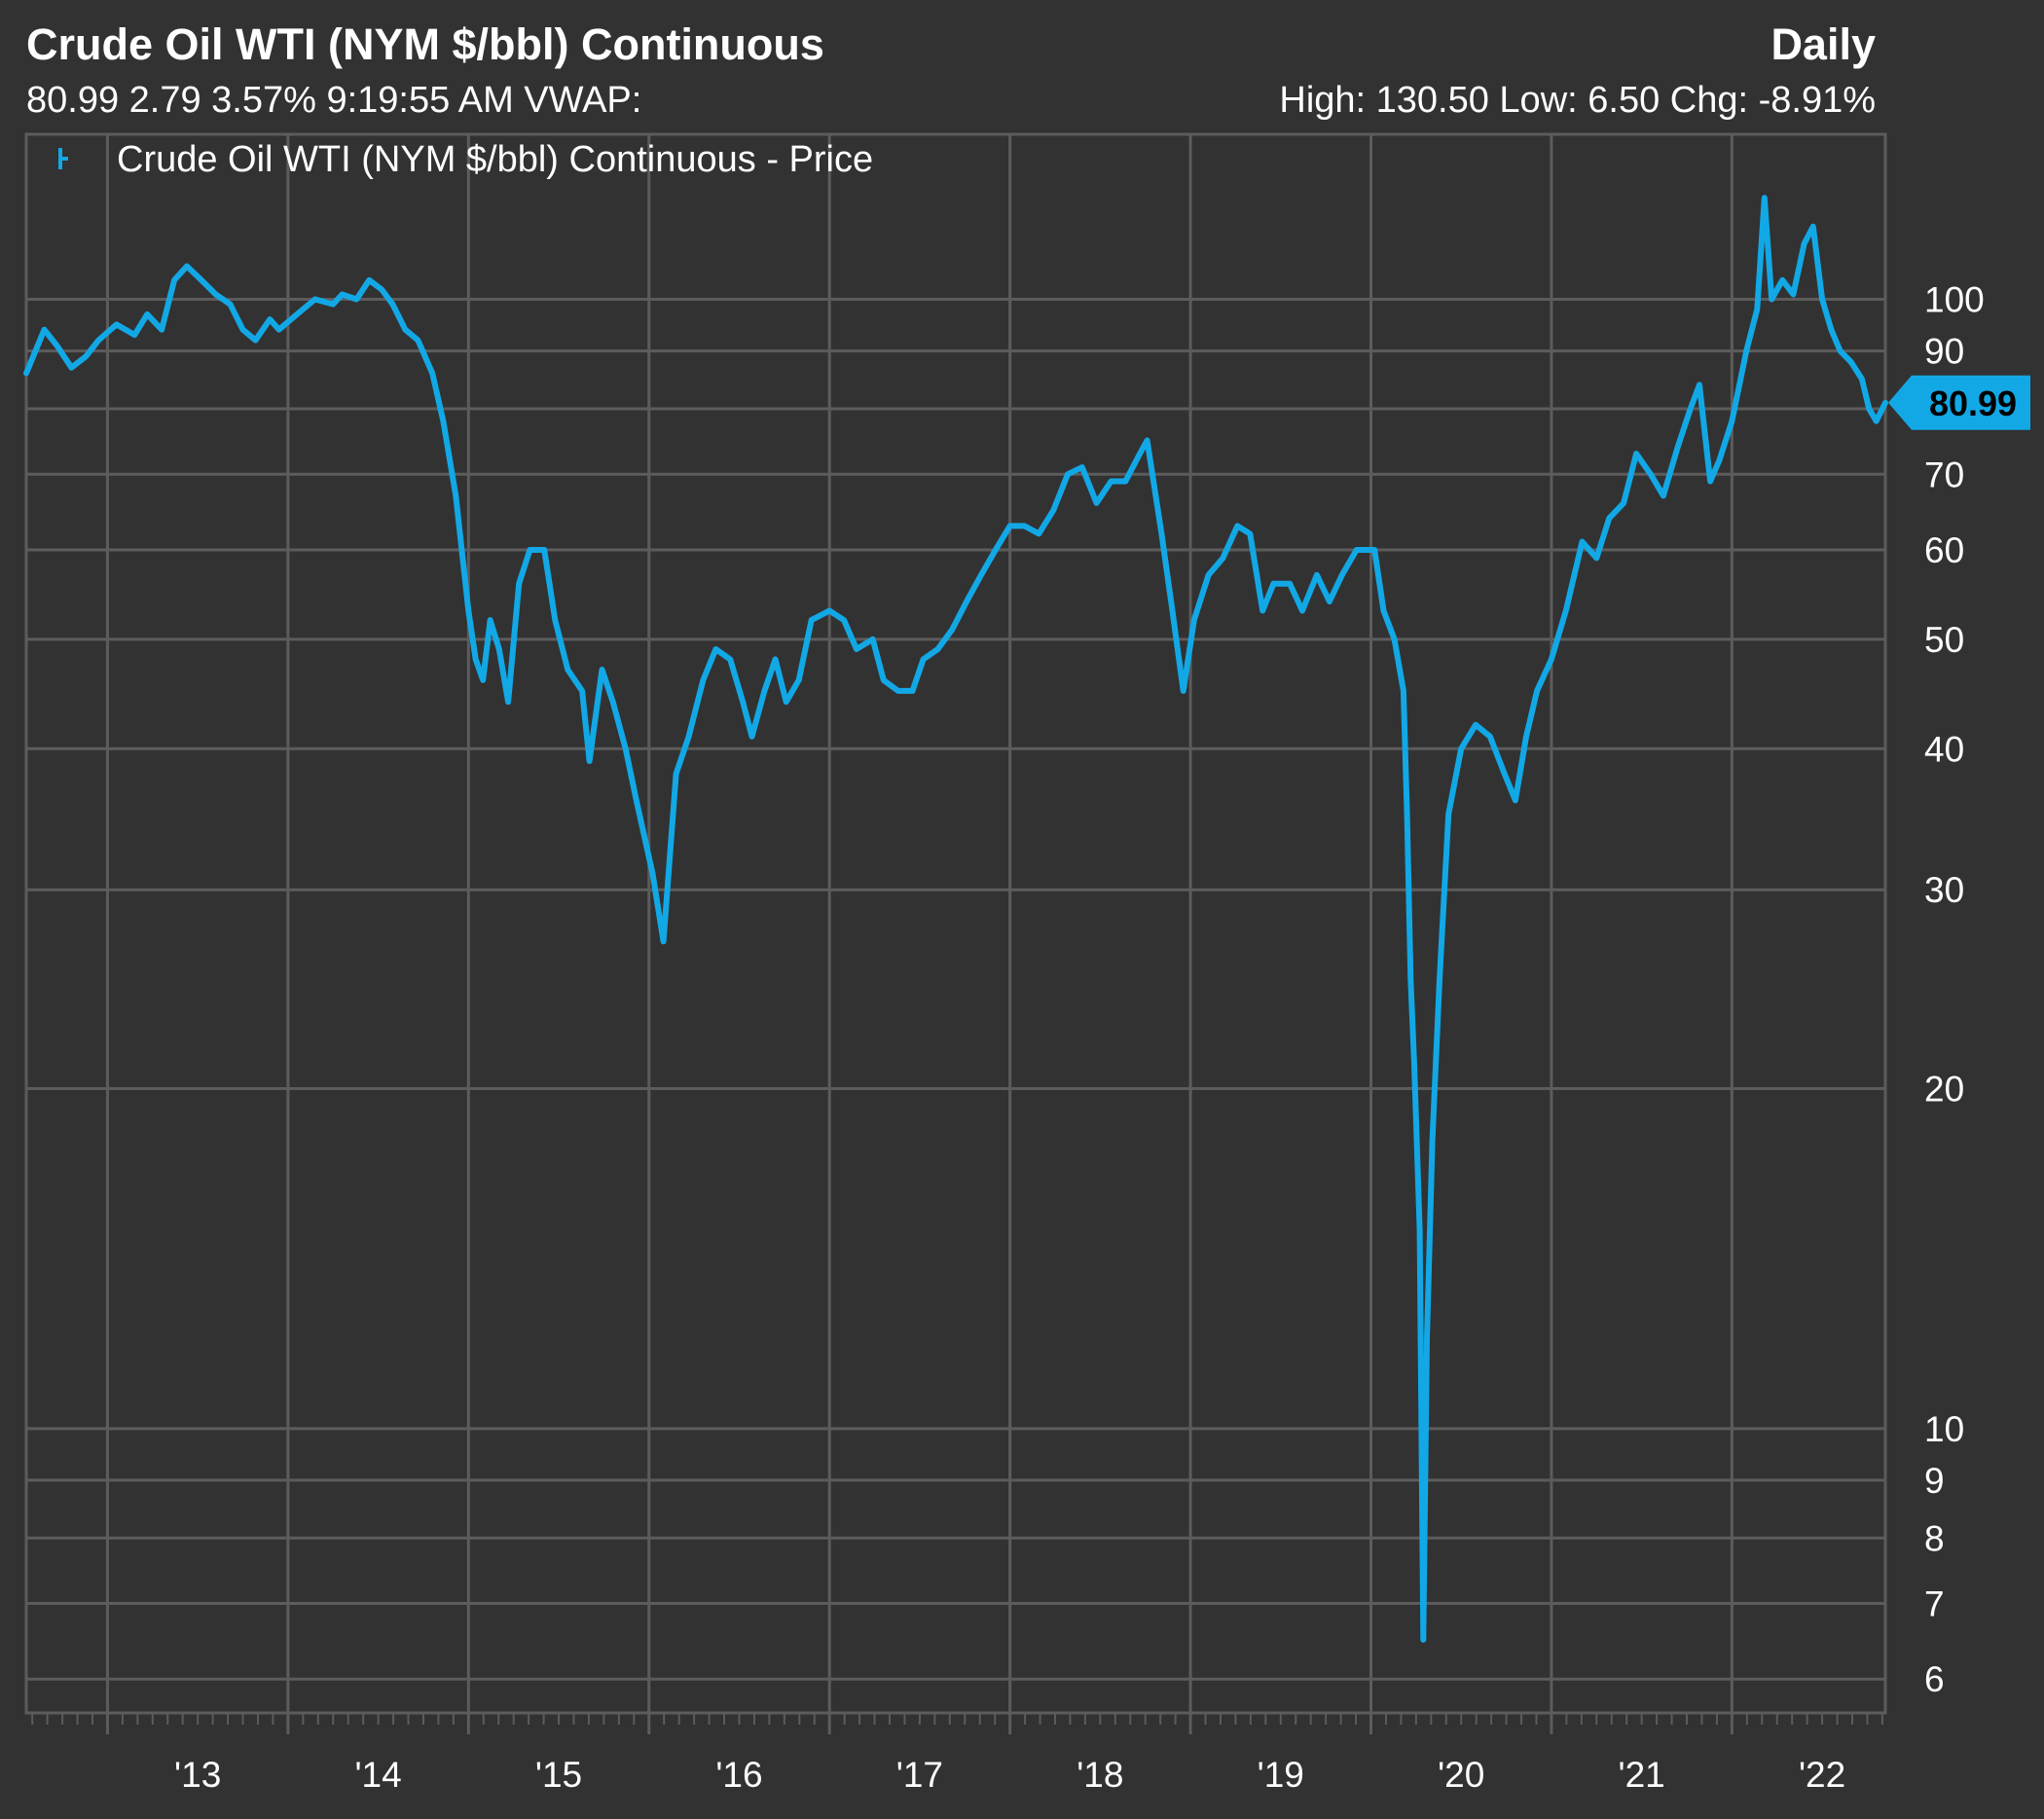  What do you see at coordinates (1944, 352) in the screenshot?
I see `y-tick-label: 90` at bounding box center [1944, 352].